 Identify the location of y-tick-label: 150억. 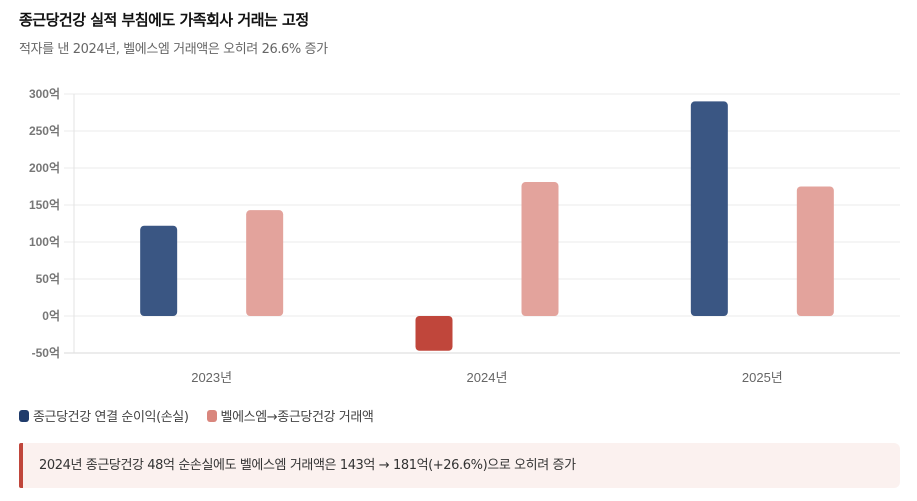
(44, 205).